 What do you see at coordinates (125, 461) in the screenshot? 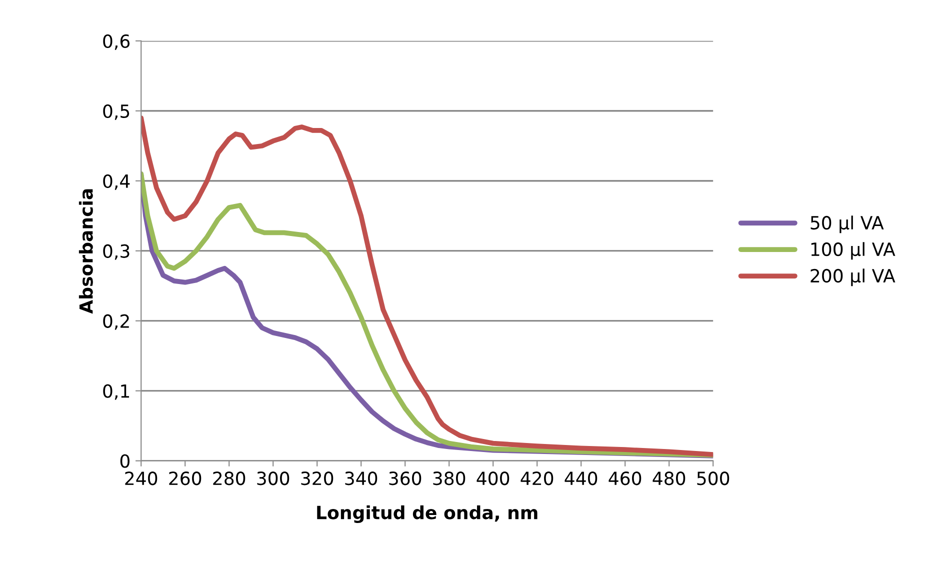
I see `y-tick-label: 0` at bounding box center [125, 461].